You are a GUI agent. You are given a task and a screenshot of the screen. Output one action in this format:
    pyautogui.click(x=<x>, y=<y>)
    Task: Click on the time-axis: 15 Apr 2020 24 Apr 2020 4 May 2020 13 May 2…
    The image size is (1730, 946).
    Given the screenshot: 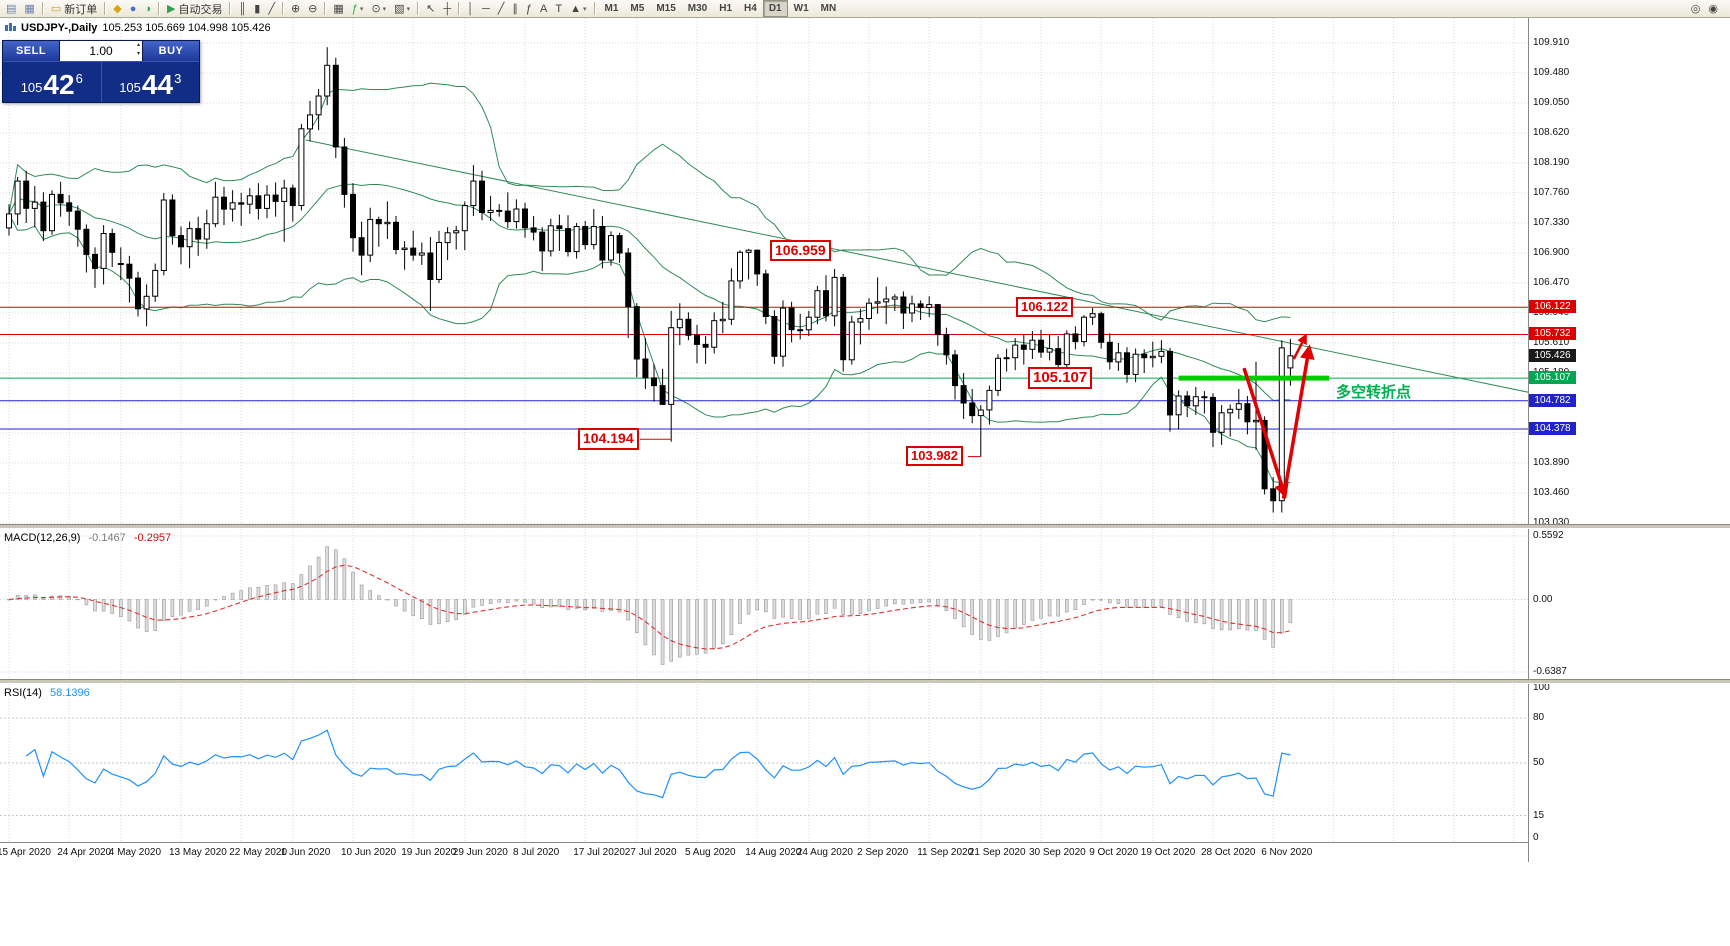 What is the action you would take?
    pyautogui.click(x=764, y=852)
    